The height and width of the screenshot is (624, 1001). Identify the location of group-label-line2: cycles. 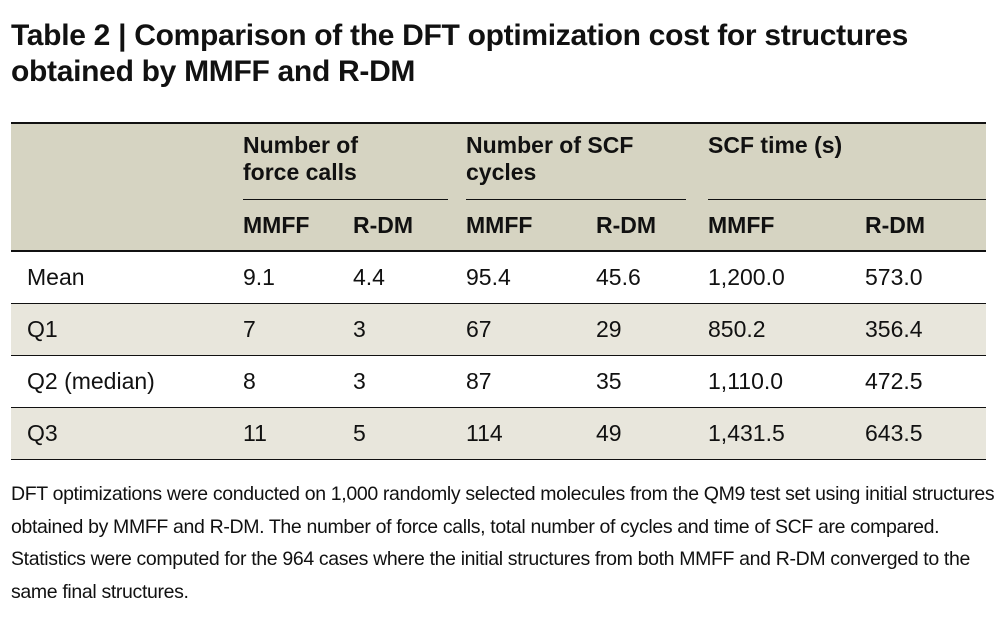
(501, 172).